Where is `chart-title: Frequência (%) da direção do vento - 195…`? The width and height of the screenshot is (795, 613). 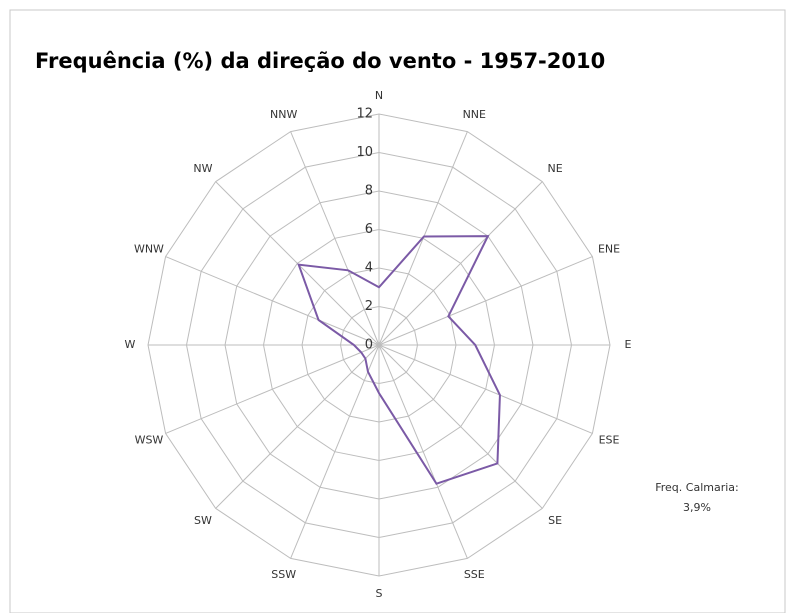 chart-title: Frequência (%) da direção do vento - 195… is located at coordinates (320, 61).